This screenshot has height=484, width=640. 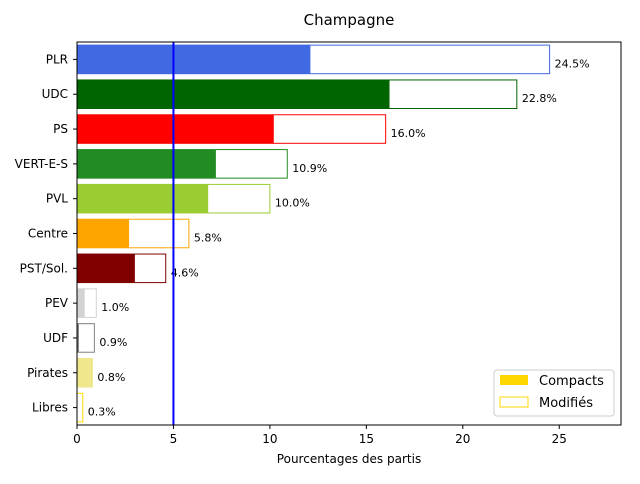 I want to click on x-tick-label: 25, so click(x=559, y=439).